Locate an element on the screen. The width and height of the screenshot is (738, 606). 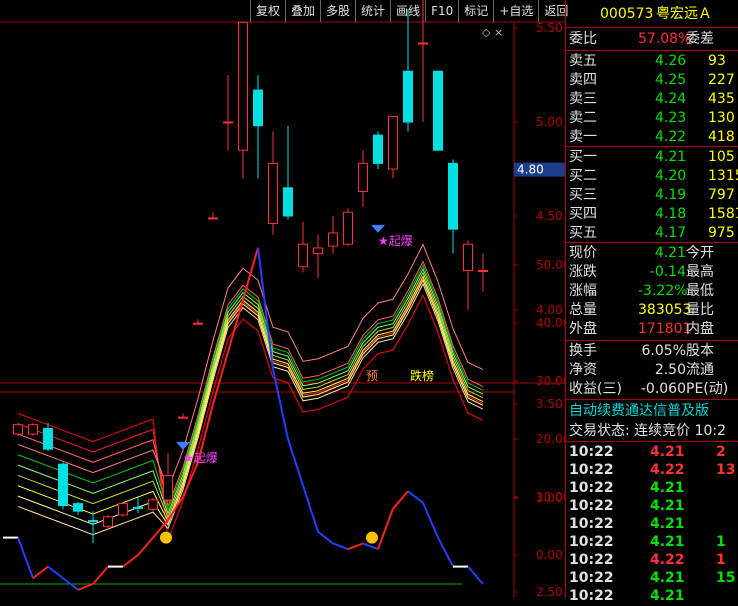
toolbar-button-0: 复权 is located at coordinates (267, 11).